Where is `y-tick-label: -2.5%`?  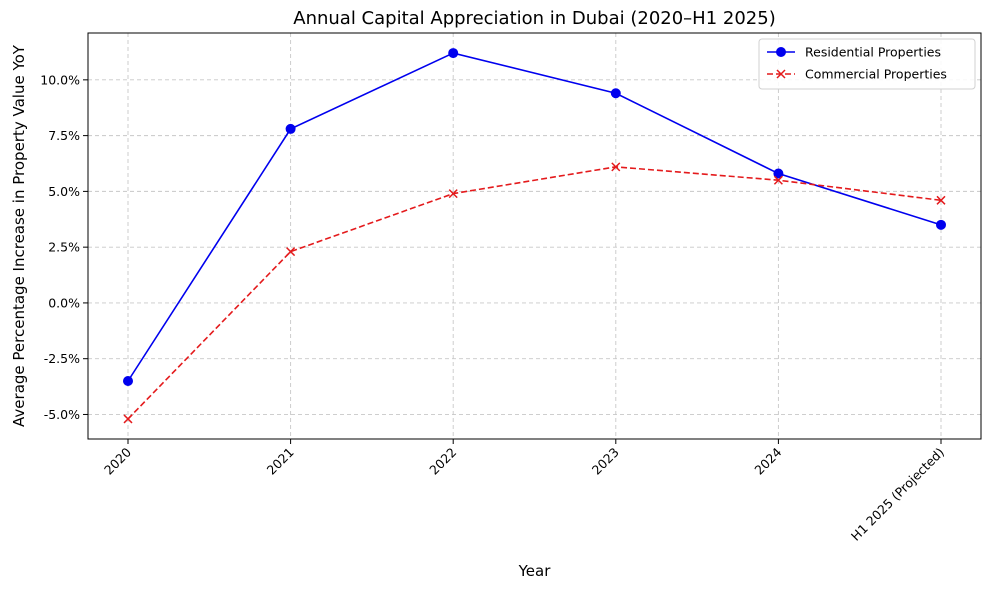
y-tick-label: -2.5% is located at coordinates (62, 358).